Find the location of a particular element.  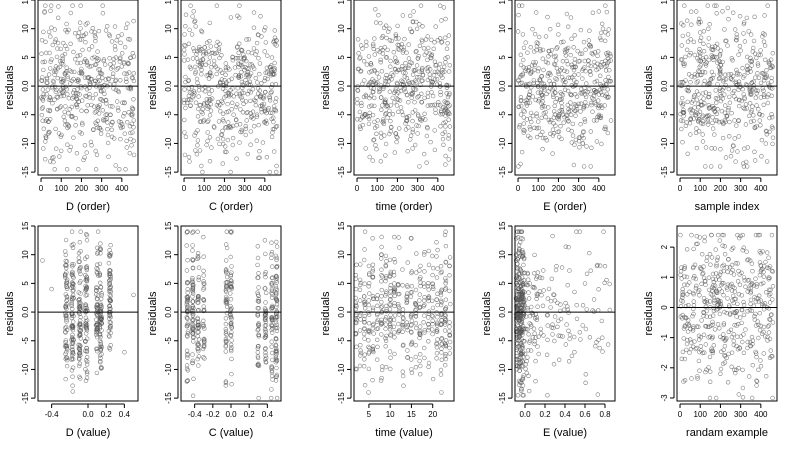

y-tick-label: 5 is located at coordinates (25, 57).